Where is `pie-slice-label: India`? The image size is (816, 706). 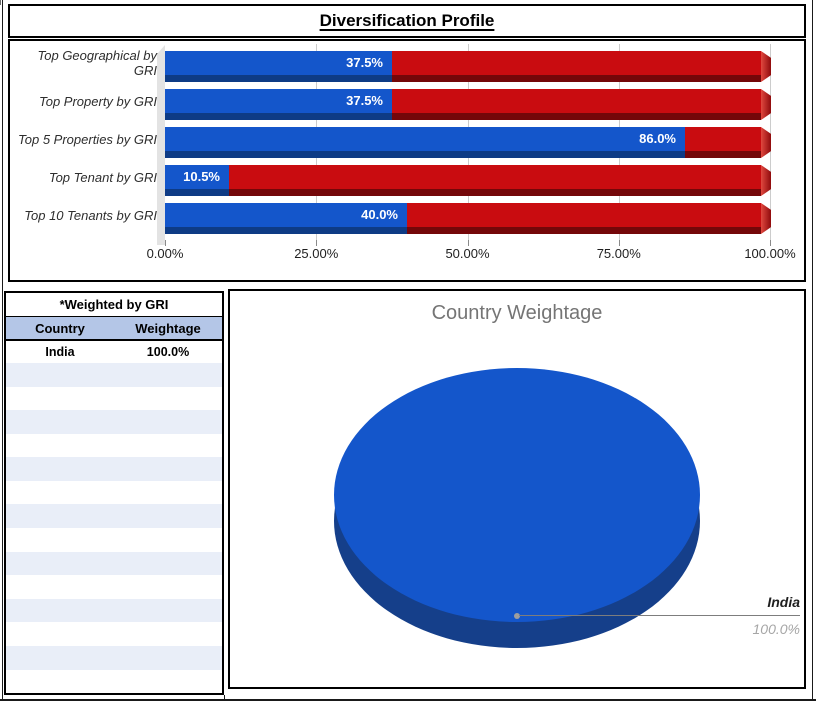
pie-slice-label: India is located at coordinates (783, 602).